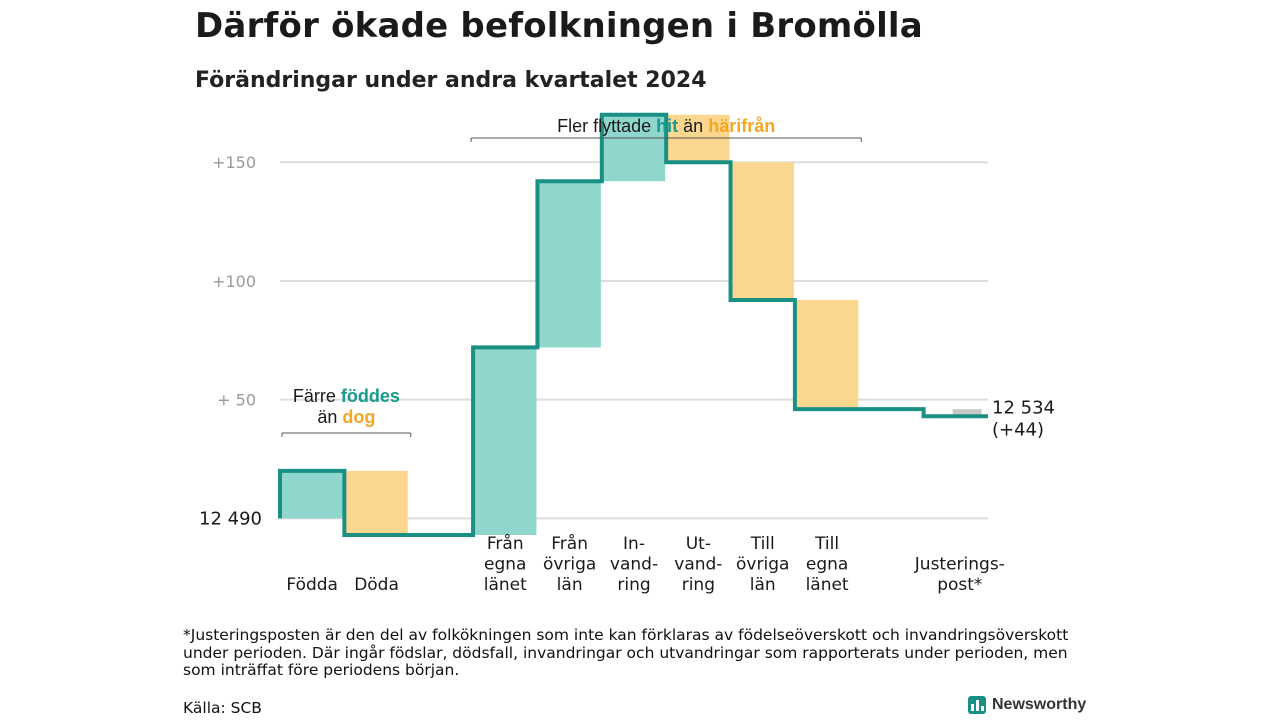 The image size is (1280, 720). Describe the element at coordinates (959, 565) in the screenshot. I see `category-label: Justerings-` at that location.